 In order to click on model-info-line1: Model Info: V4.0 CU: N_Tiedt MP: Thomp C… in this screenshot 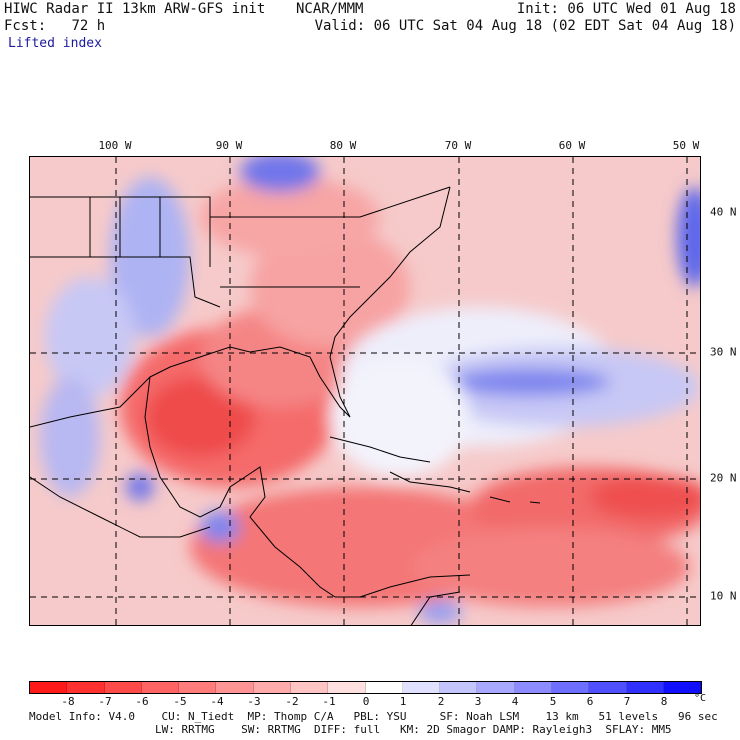, I will do `click(373, 716)`.